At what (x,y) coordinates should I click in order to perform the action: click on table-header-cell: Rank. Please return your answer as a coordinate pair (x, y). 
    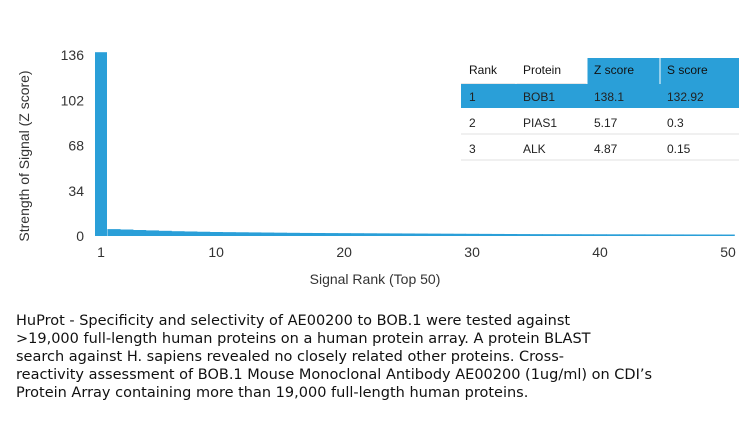
    Looking at the image, I should click on (483, 70).